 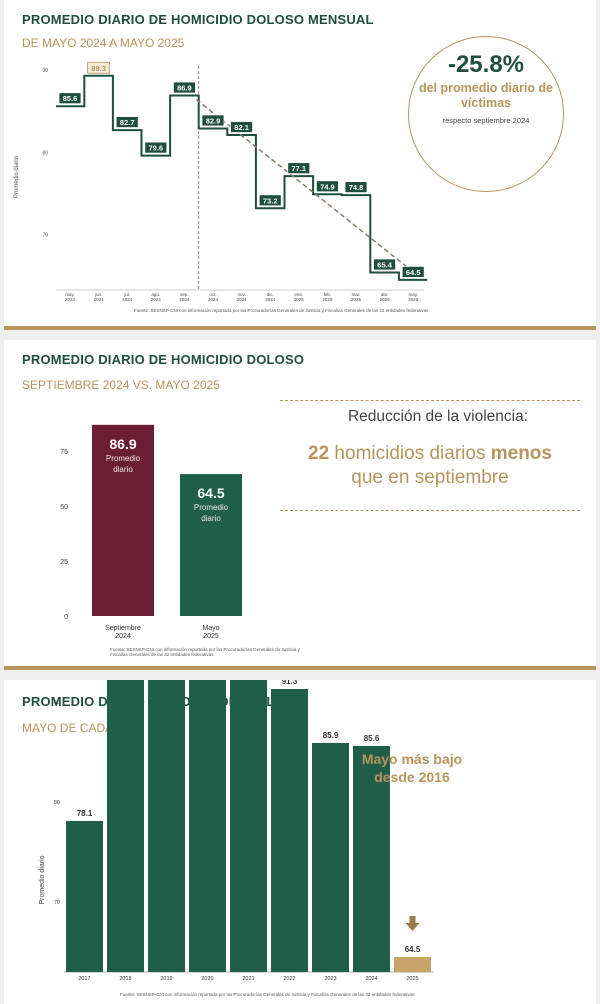 I want to click on down-arrow-icon, so click(x=412, y=923).